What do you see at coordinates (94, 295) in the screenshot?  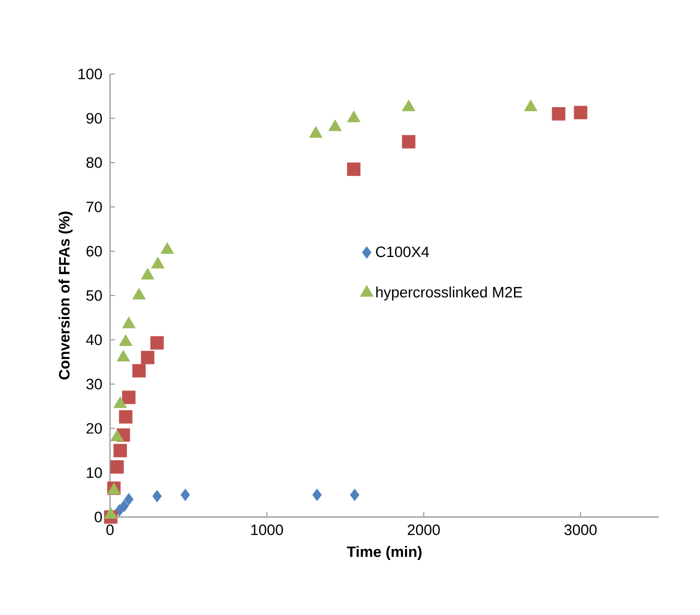 I see `y-tick-label: 50` at bounding box center [94, 295].